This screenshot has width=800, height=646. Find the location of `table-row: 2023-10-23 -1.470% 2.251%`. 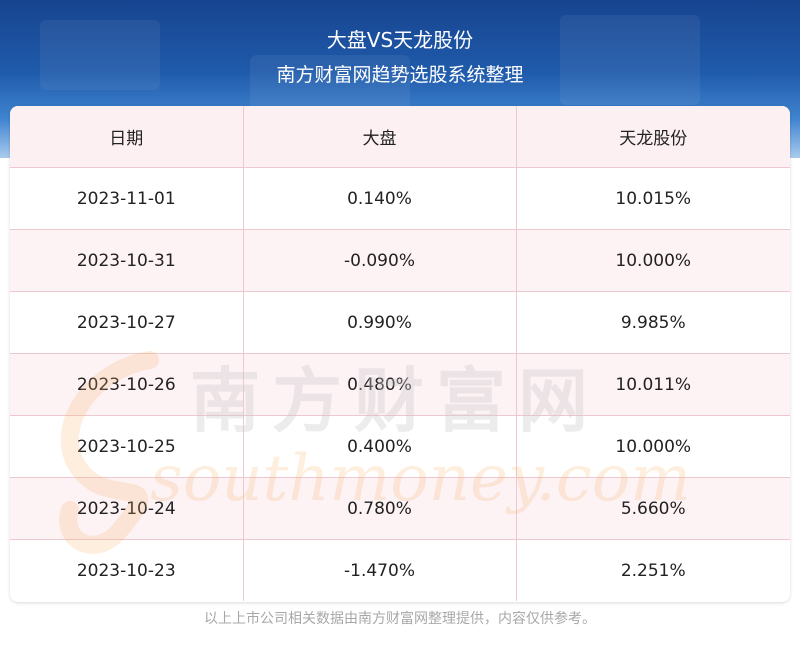

table-row: 2023-10-23 -1.470% 2.251% is located at coordinates (400, 570).